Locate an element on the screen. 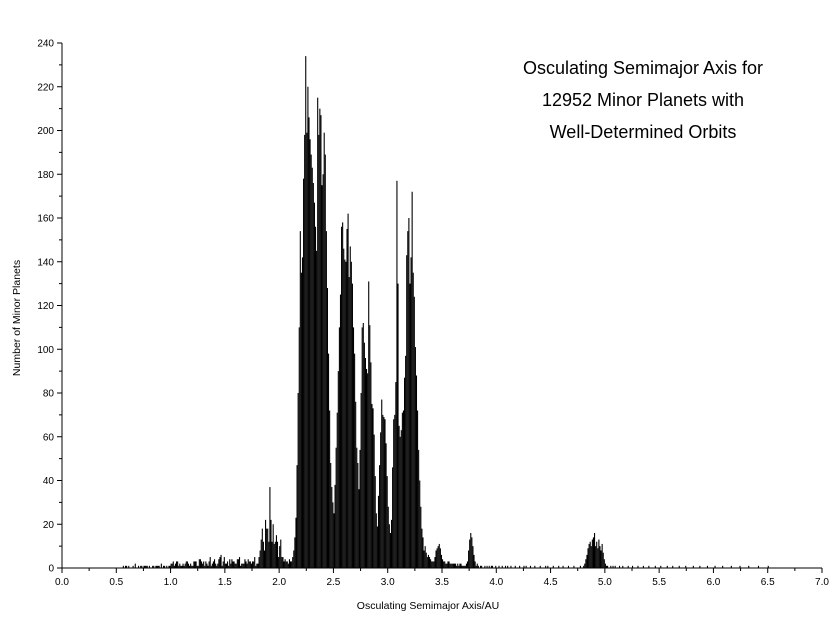 This screenshot has width=836, height=620. x-tick-label: 0.0 is located at coordinates (62, 582).